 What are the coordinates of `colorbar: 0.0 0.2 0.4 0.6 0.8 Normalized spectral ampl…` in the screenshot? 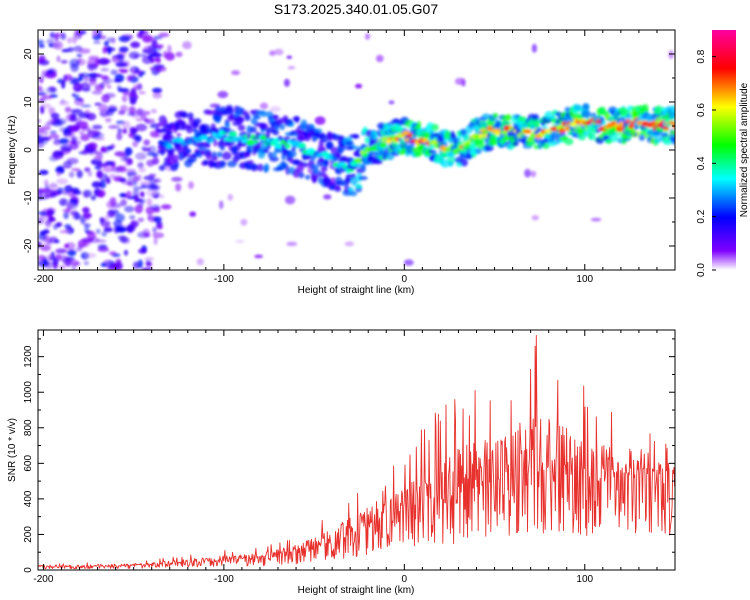 It's located at (723, 153).